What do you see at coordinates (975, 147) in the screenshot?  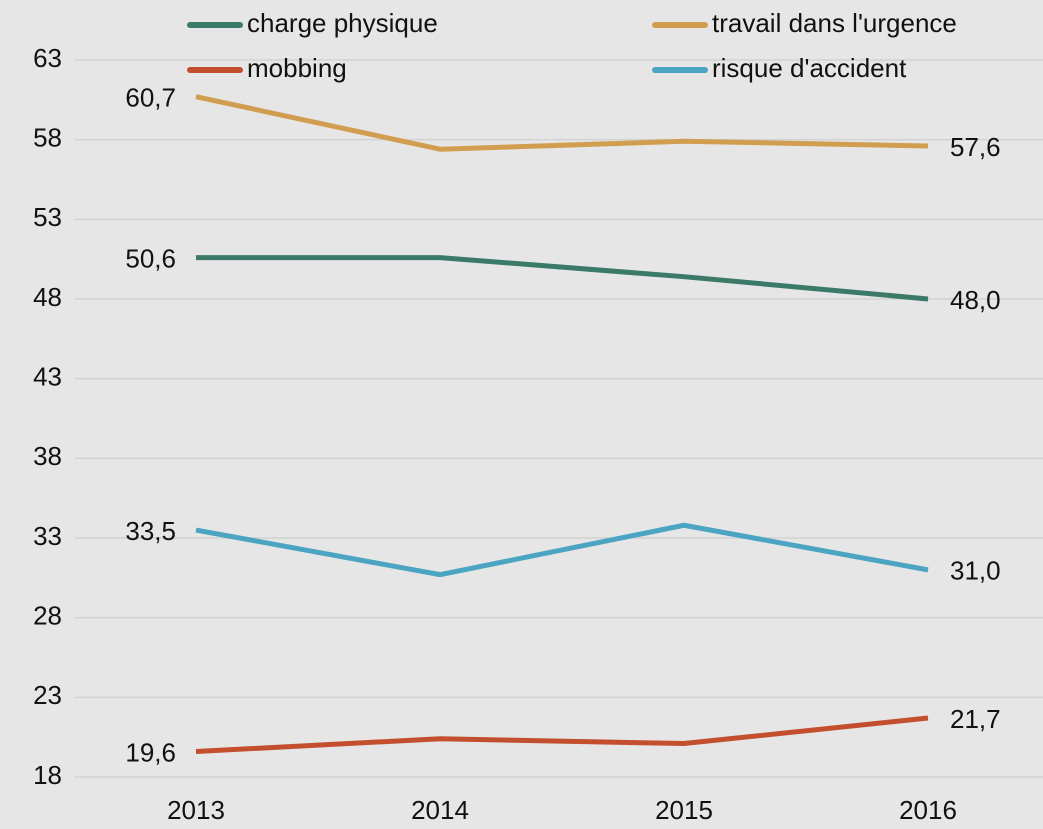 I see `data-label: 57,6` at bounding box center [975, 147].